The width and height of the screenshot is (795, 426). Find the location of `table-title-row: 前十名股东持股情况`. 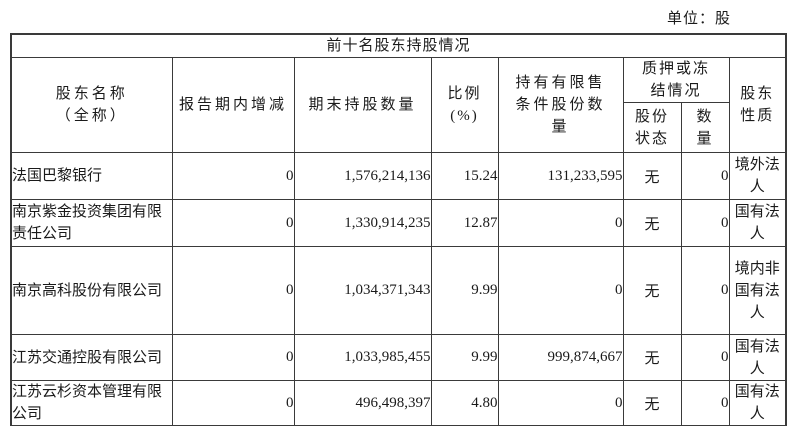

table-title-row: 前十名股东持股情况 is located at coordinates (398, 45).